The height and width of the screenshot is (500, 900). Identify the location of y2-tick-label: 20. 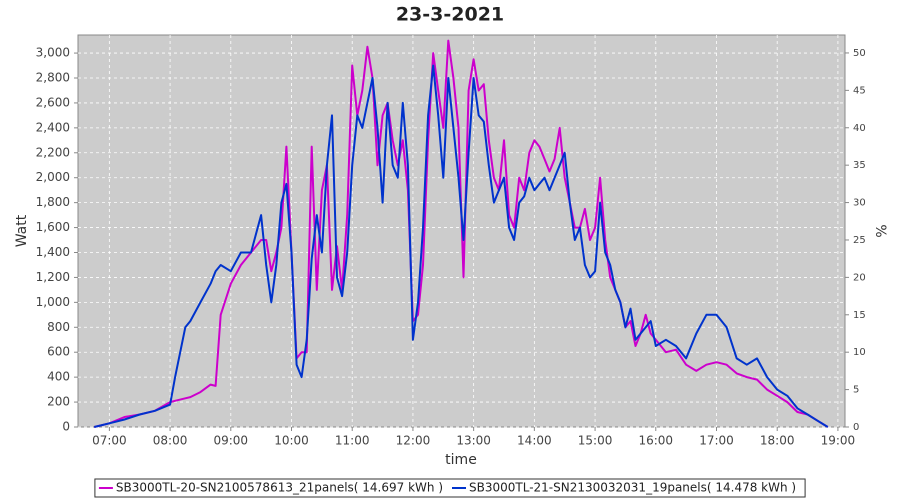
(859, 277).